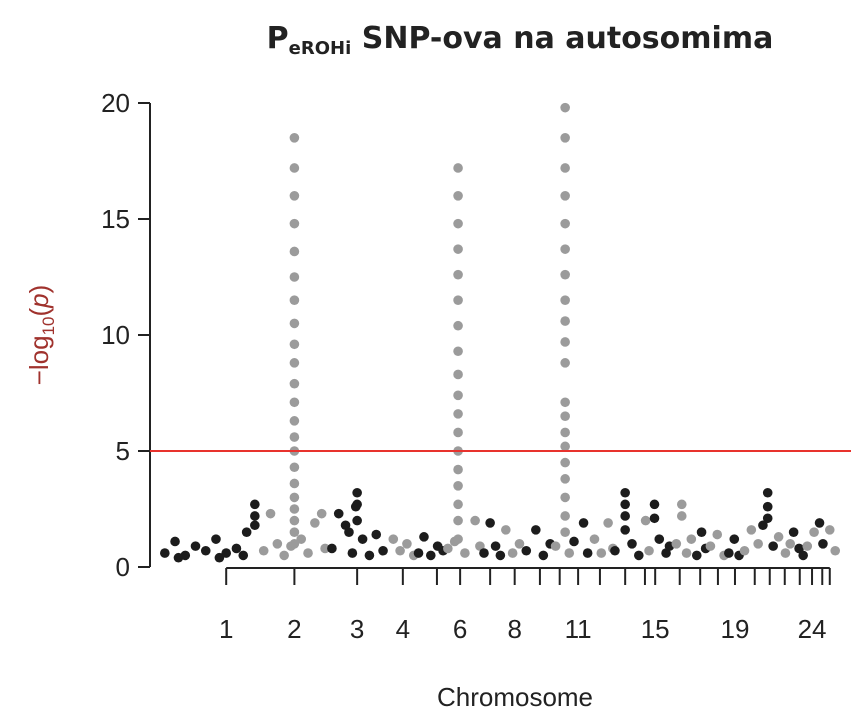 This screenshot has height=723, width=851. I want to click on y-tick-label: 5, so click(123, 451).